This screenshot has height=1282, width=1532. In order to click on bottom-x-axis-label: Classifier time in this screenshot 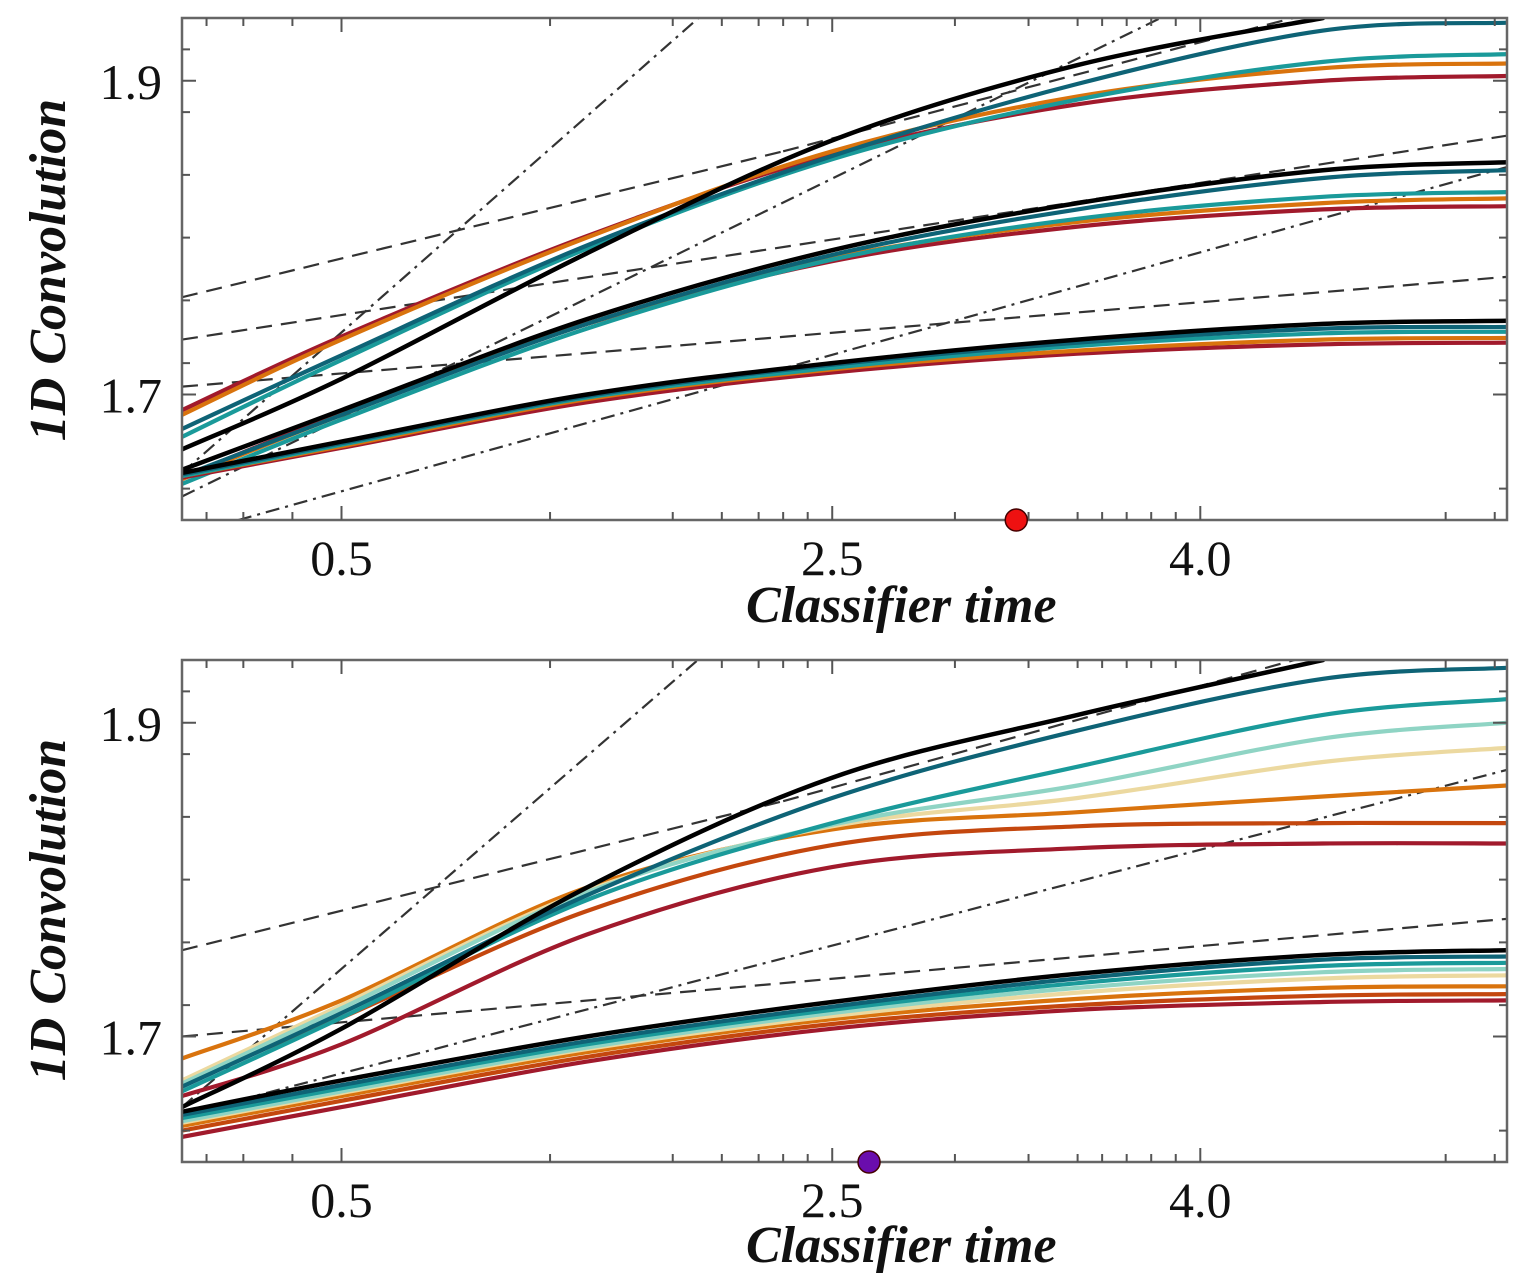, I will do `click(901, 1245)`.